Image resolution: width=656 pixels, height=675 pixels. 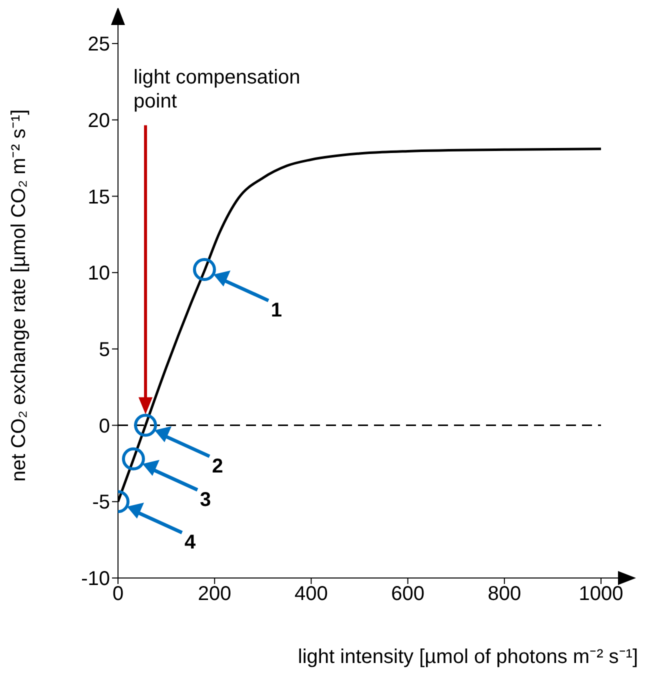 What do you see at coordinates (217, 89) in the screenshot?
I see `annotation: light compensation point` at bounding box center [217, 89].